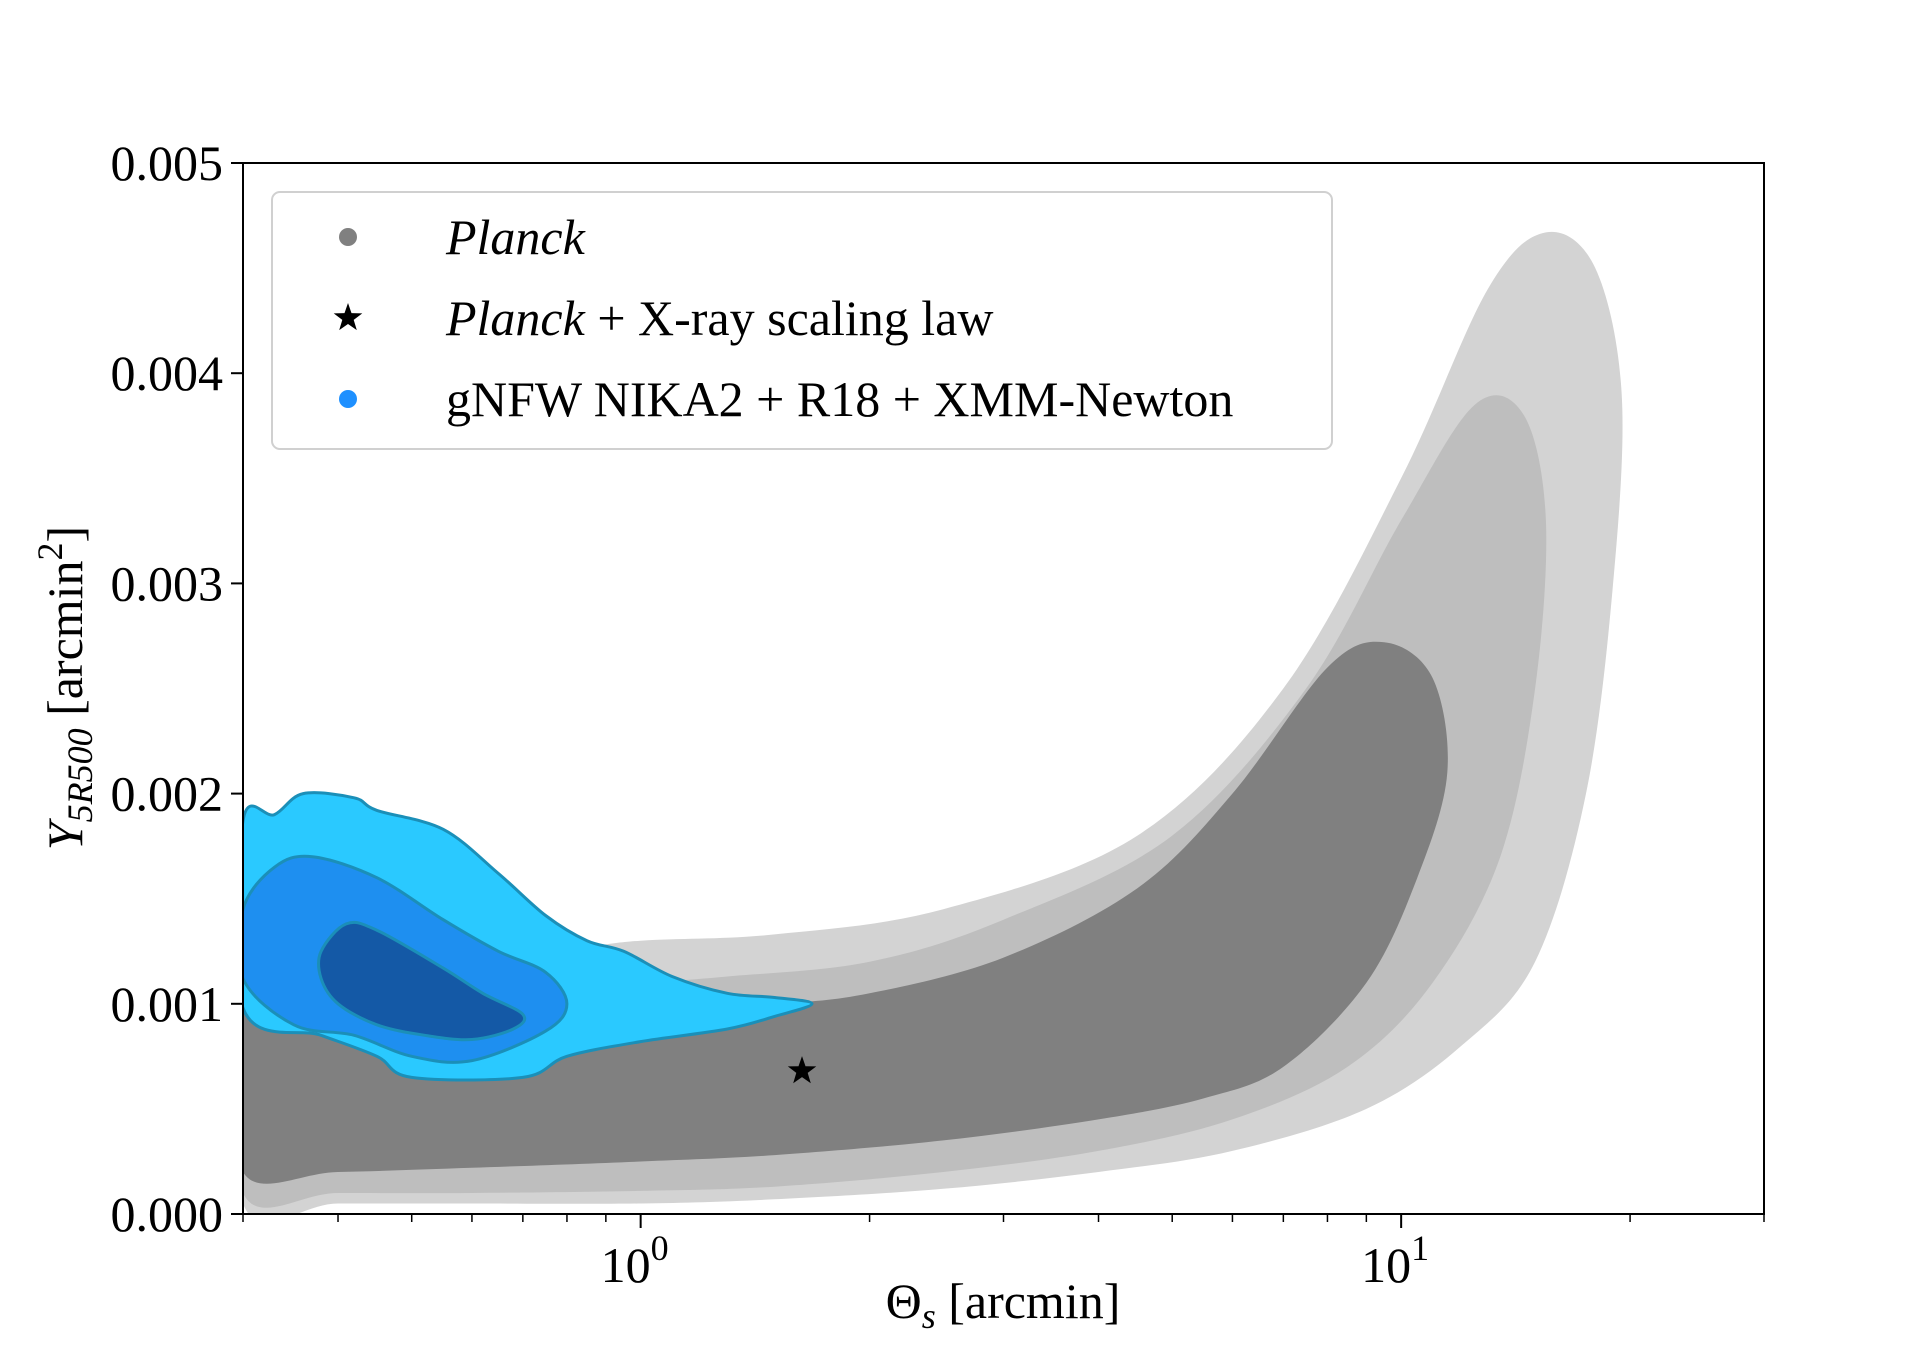 The height and width of the screenshot is (1346, 1922). I want to click on y-tick-label: 0.004, so click(167, 373).